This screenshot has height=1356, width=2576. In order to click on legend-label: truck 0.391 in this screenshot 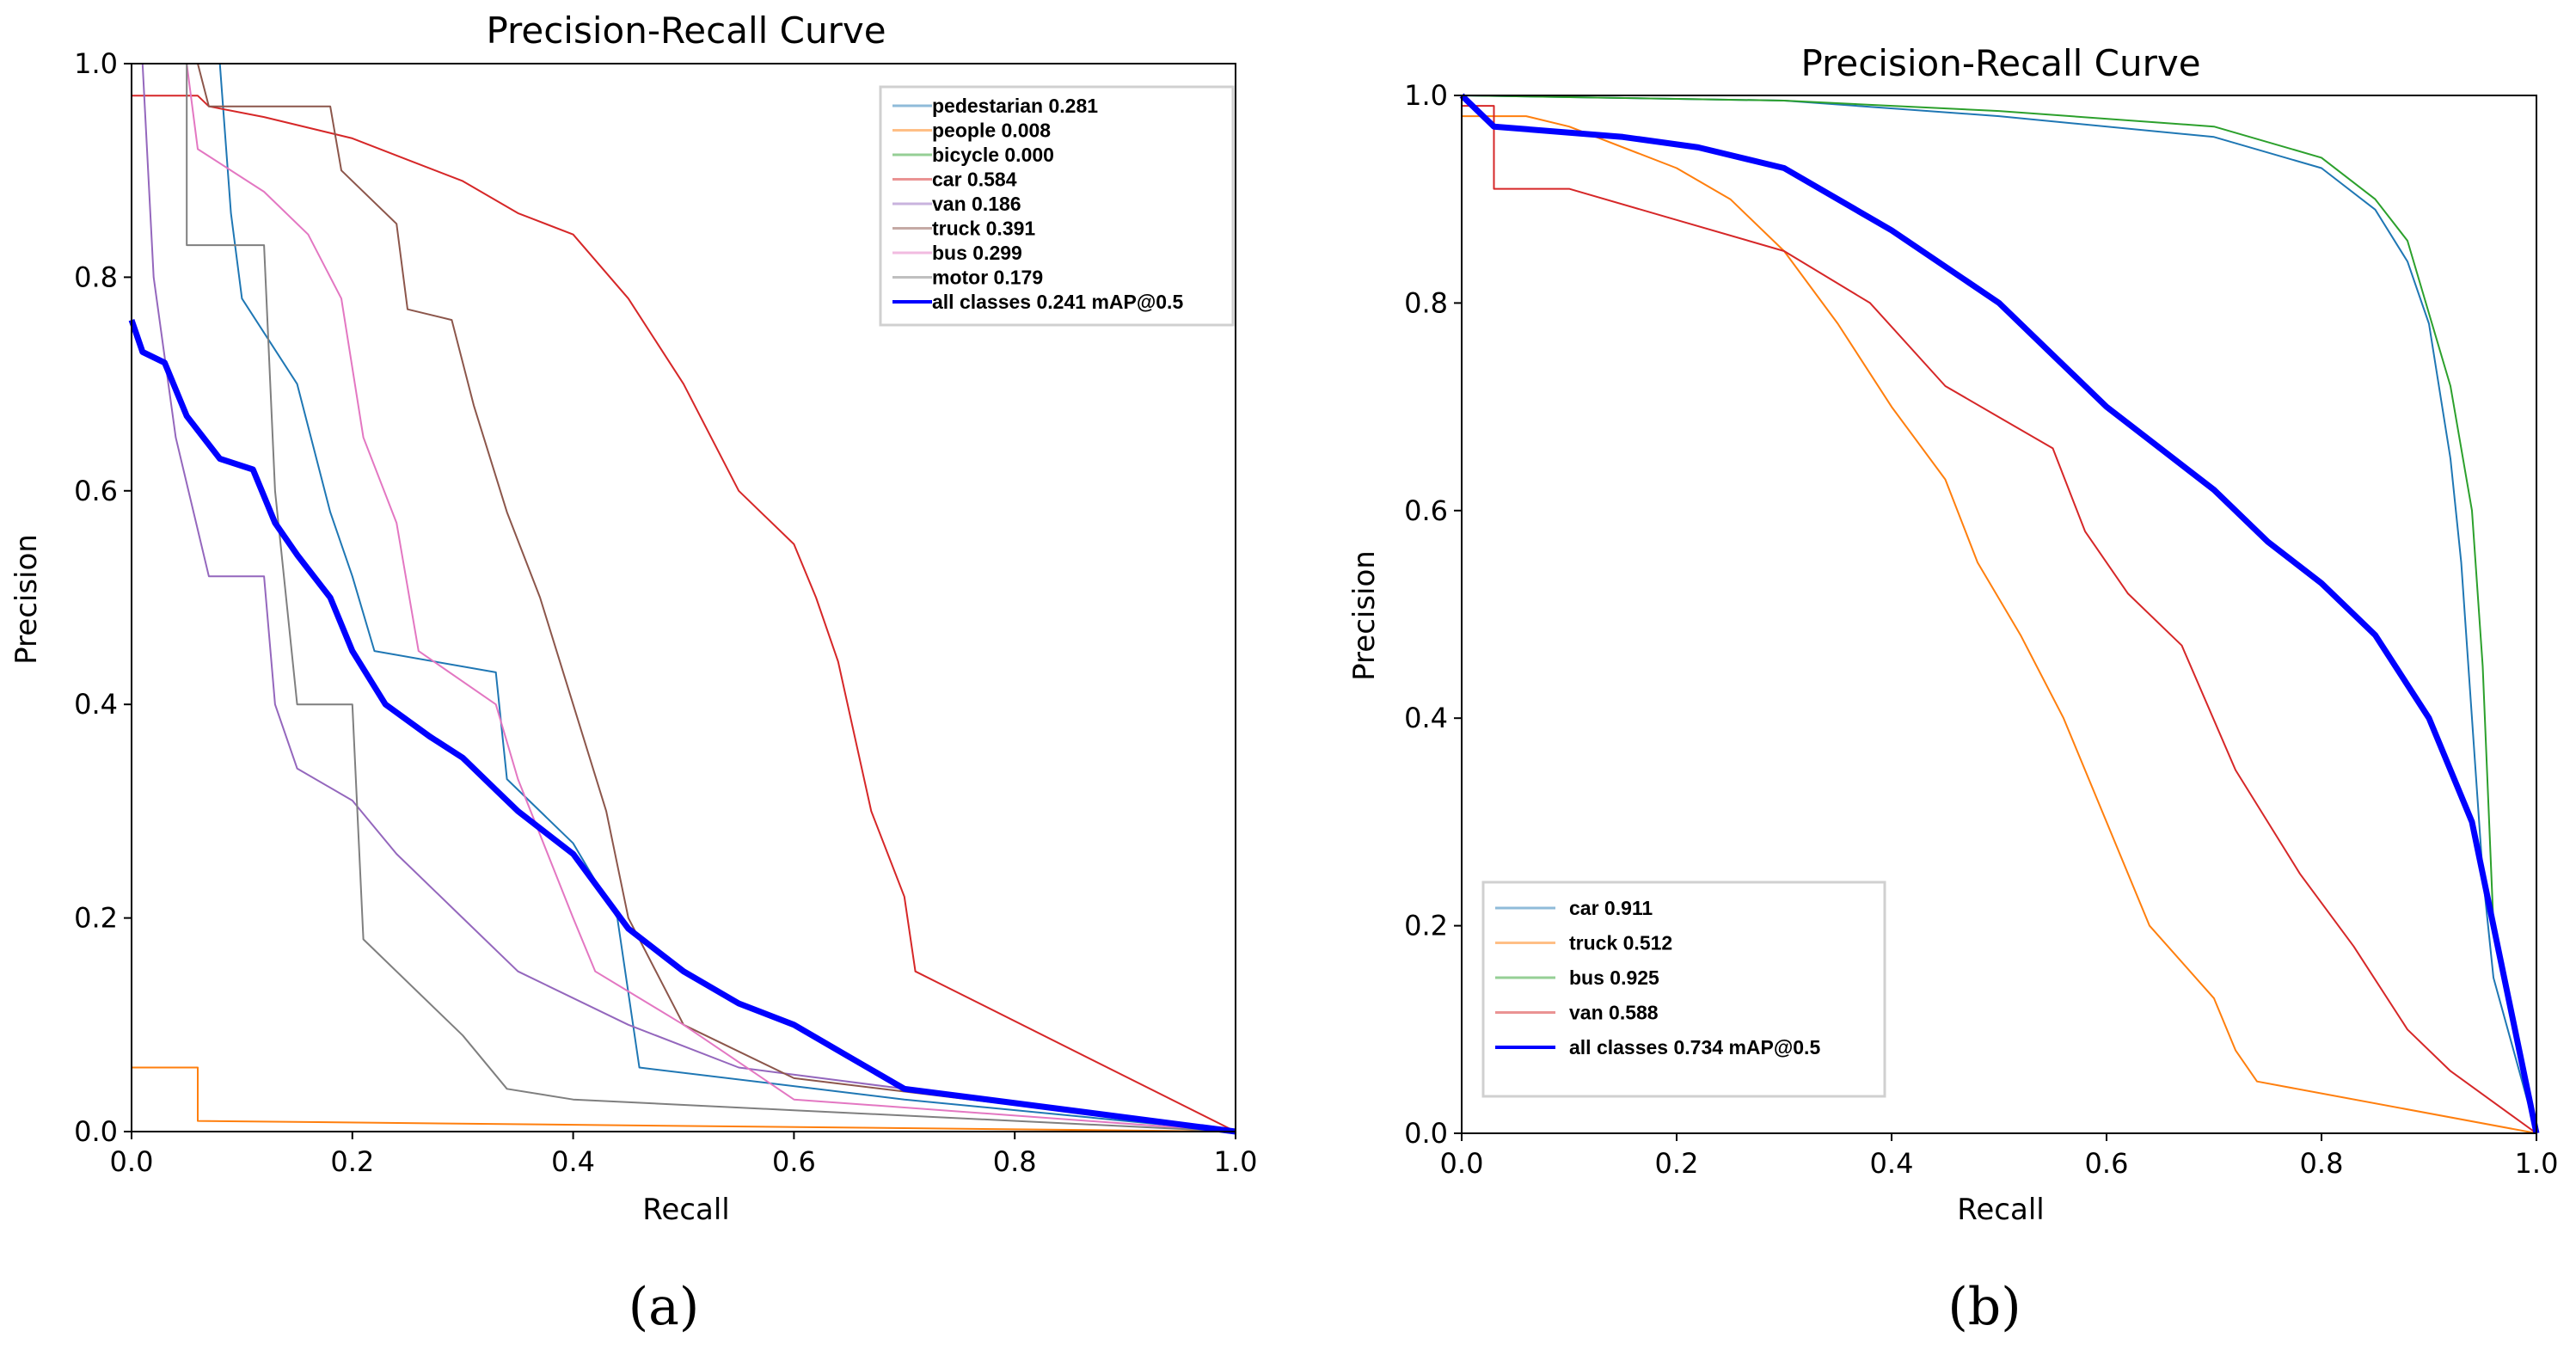, I will do `click(983, 229)`.